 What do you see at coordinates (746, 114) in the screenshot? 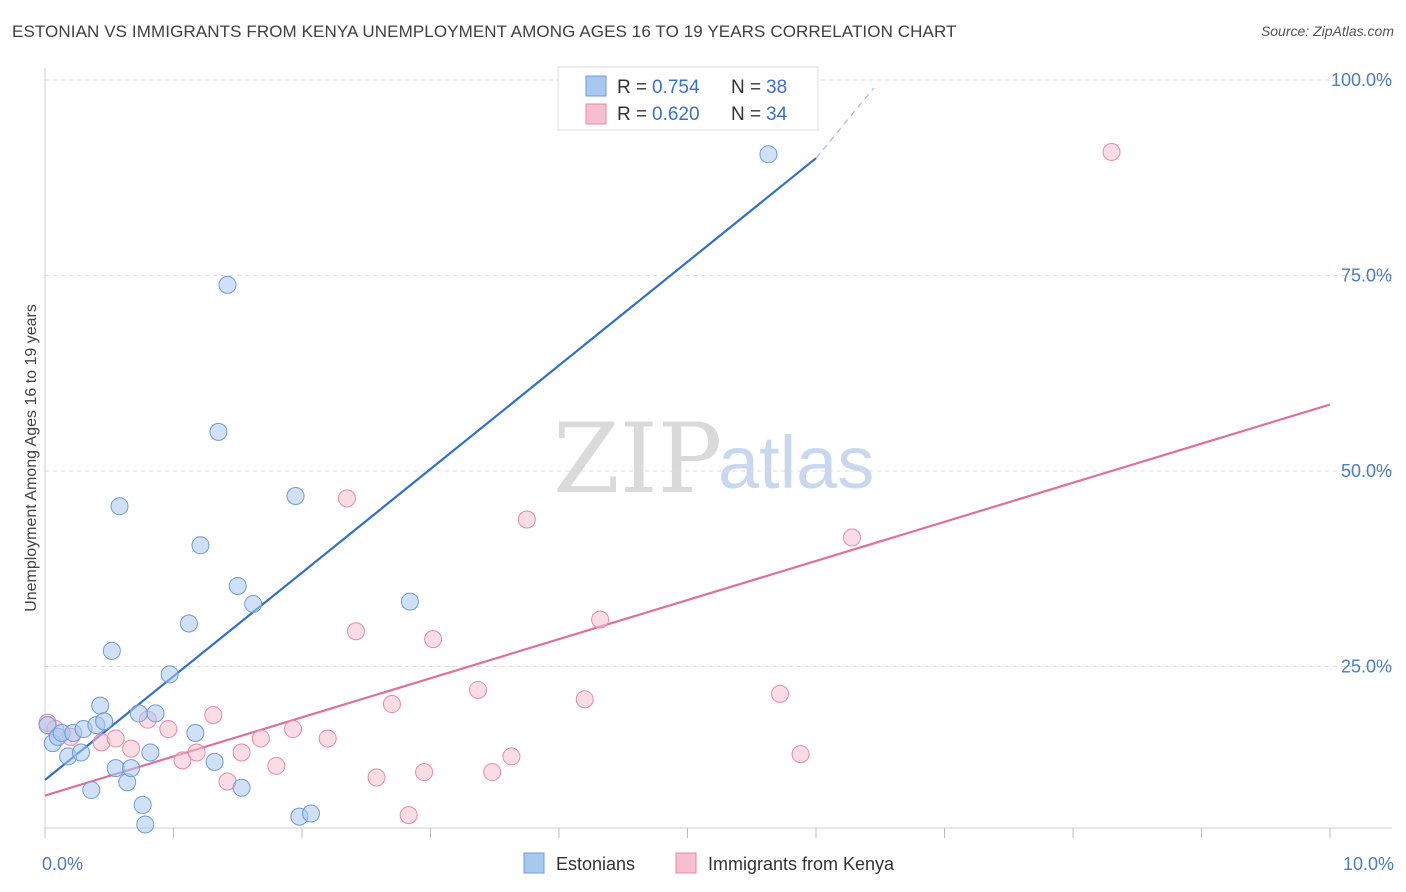
I see `legend-n-label-kenya: N =` at bounding box center [746, 114].